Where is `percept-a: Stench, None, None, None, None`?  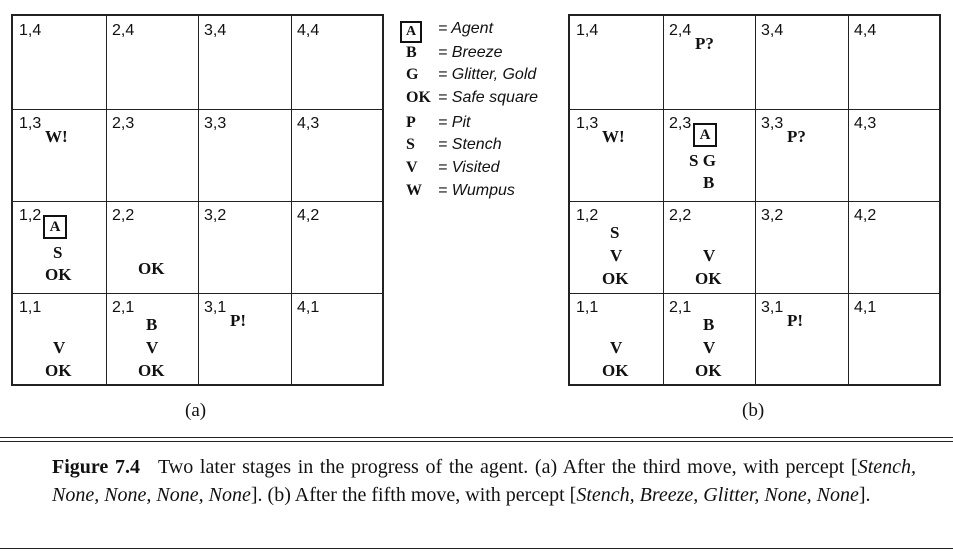 percept-a: Stench, None, None, None, None is located at coordinates (484, 481).